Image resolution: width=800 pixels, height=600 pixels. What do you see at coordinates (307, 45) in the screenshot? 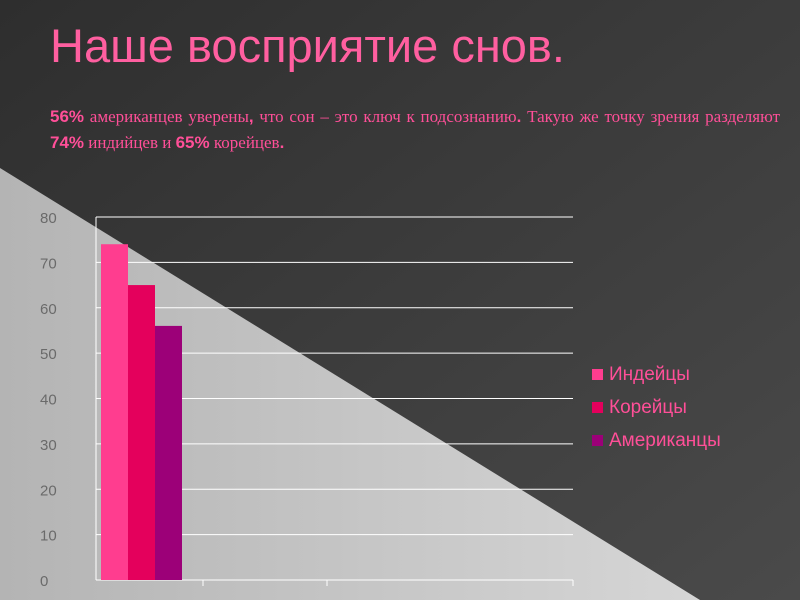
I see `slide-title: Наше восприятие снов.` at bounding box center [307, 45].